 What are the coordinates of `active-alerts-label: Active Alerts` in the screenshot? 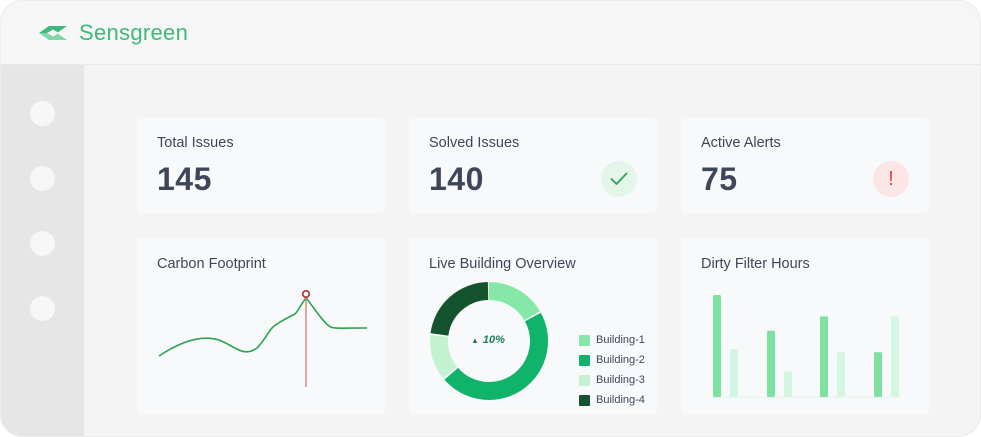 It's located at (741, 143).